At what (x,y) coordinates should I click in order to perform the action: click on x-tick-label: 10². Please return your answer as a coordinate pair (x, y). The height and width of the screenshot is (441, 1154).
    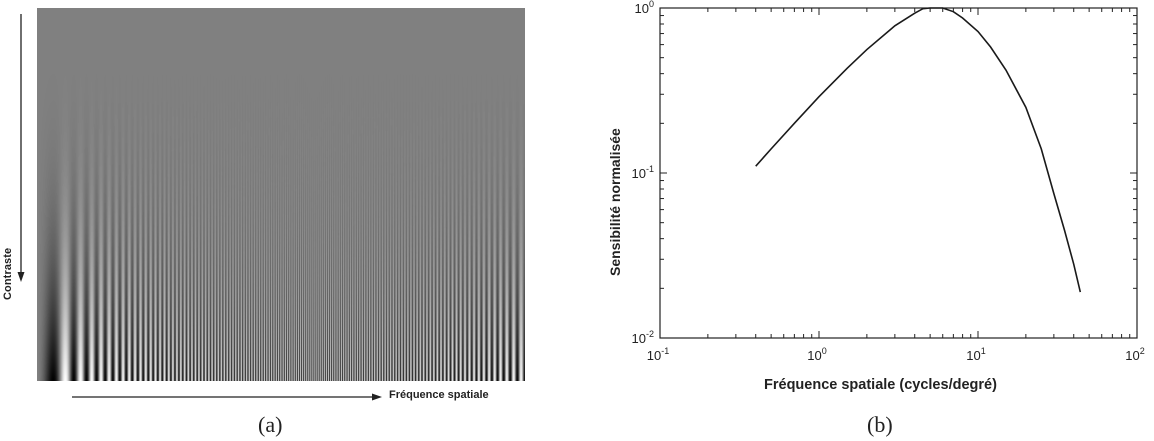
    Looking at the image, I should click on (1134, 354).